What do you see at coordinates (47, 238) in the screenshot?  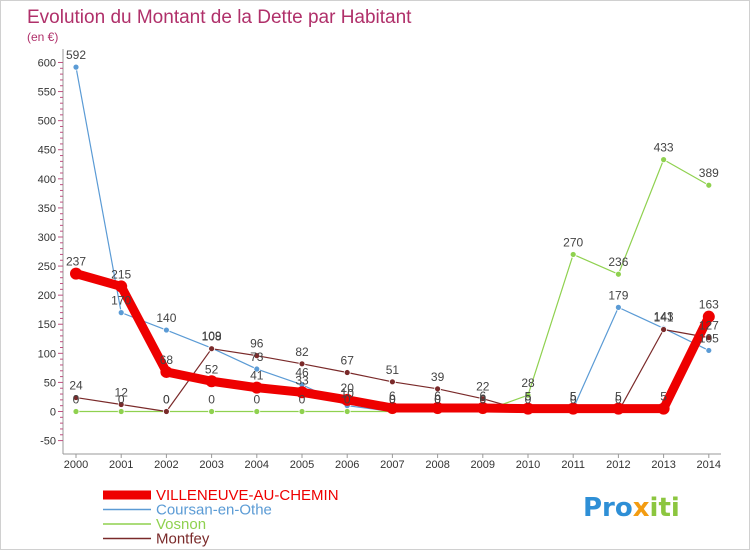 I see `y-tick-label: 300` at bounding box center [47, 238].